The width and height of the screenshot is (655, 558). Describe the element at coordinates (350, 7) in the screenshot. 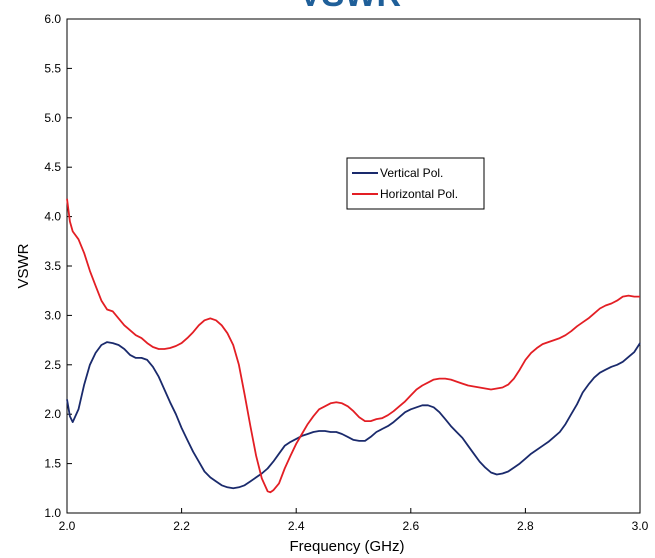

I see `chart-title: VSWR` at that location.